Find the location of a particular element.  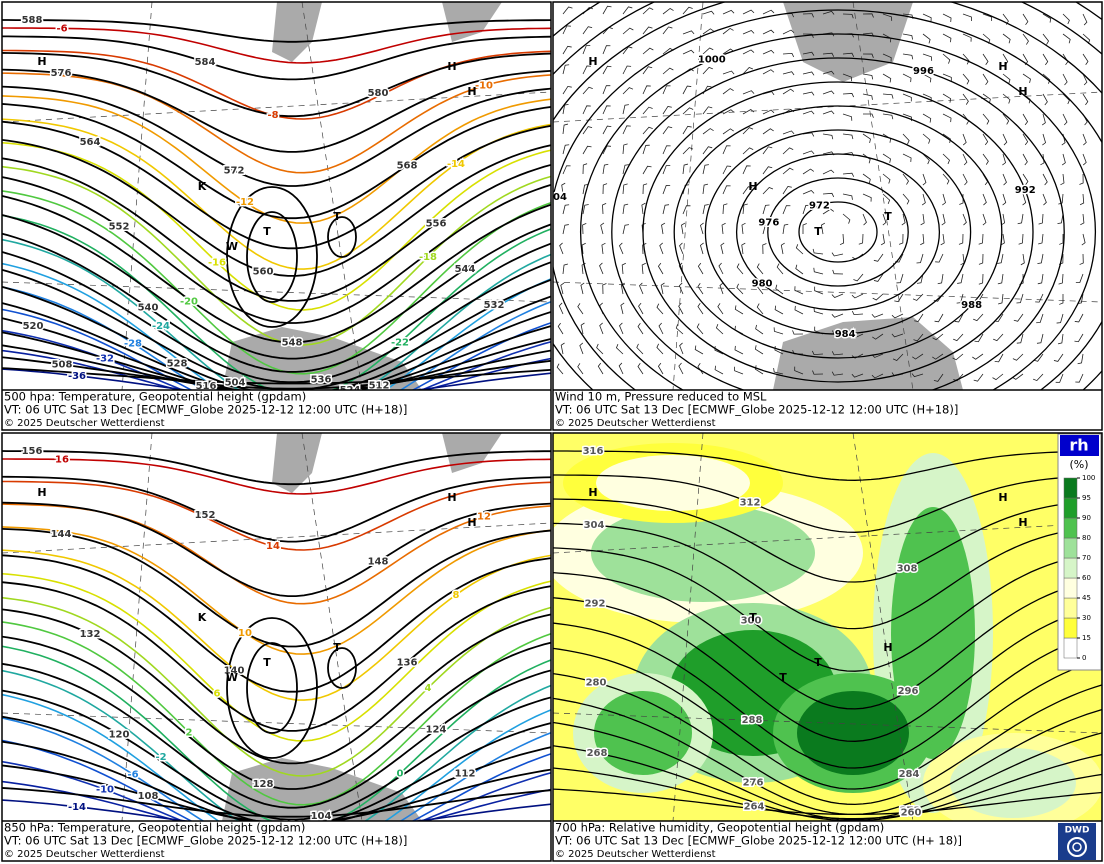

isobar-label: 988 is located at coordinates (971, 305).